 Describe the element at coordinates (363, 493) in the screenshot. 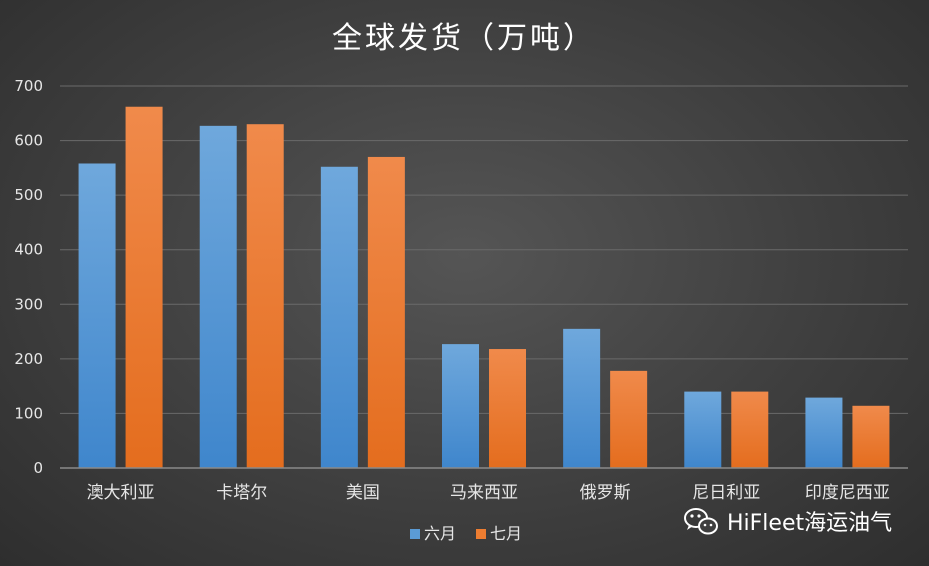

I see `x-category-label: 美国` at that location.